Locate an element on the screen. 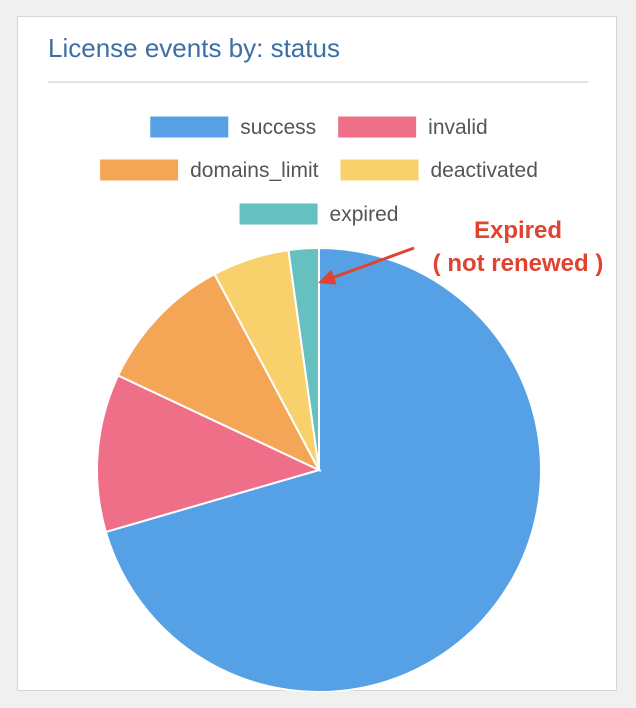 The height and width of the screenshot is (708, 636). pie-slice-expired is located at coordinates (303, 358).